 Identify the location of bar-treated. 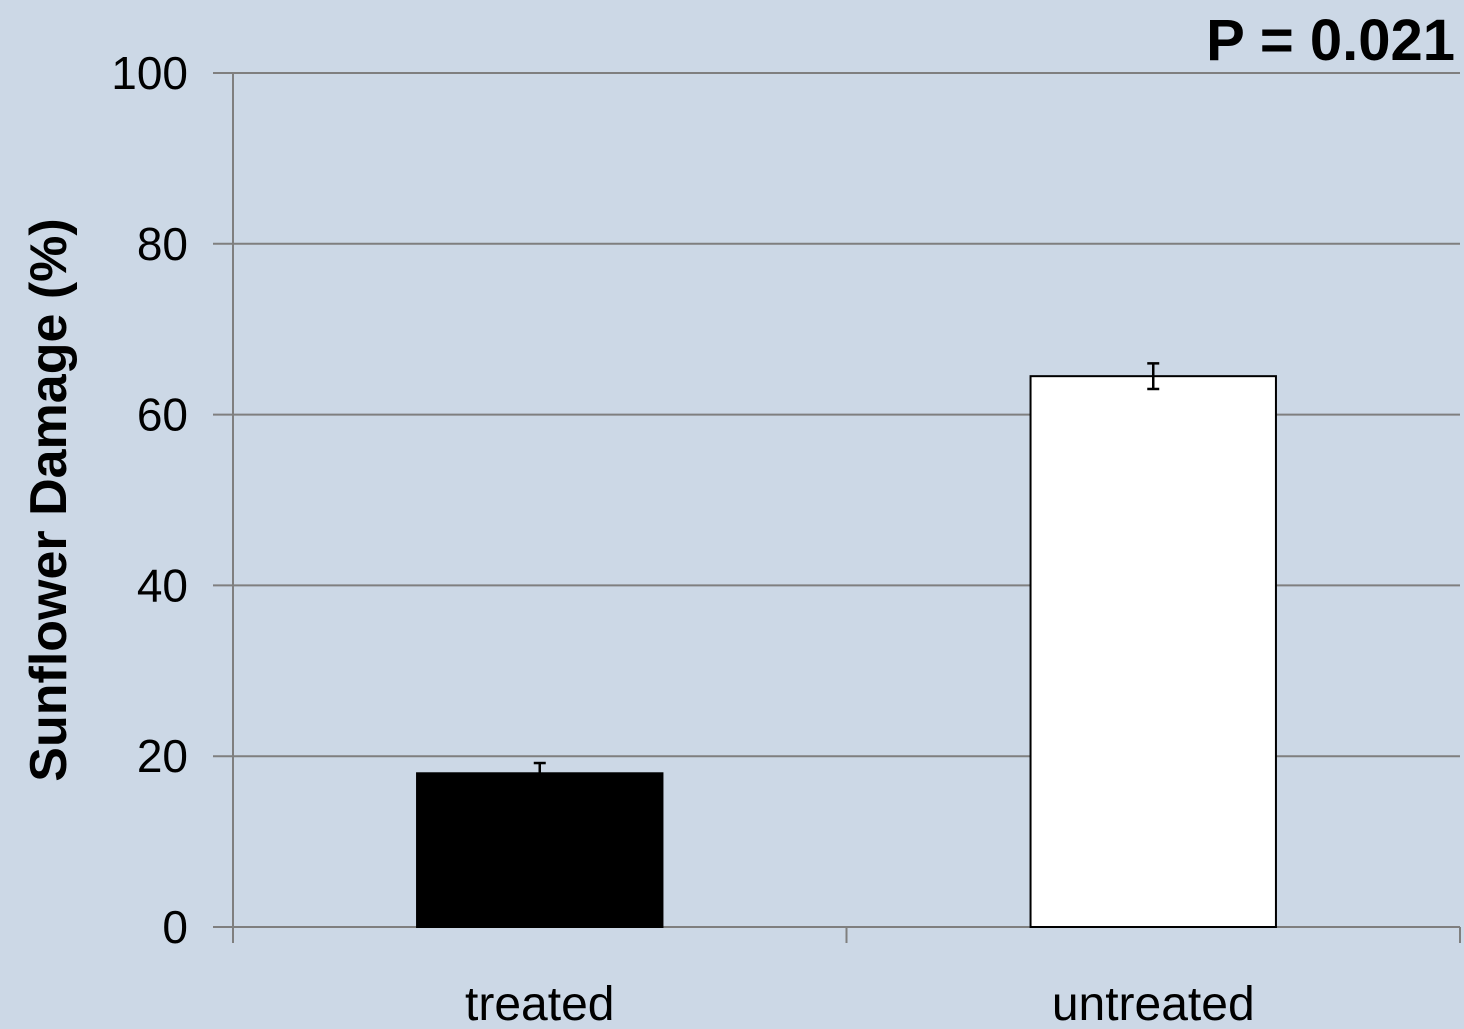
(540, 850).